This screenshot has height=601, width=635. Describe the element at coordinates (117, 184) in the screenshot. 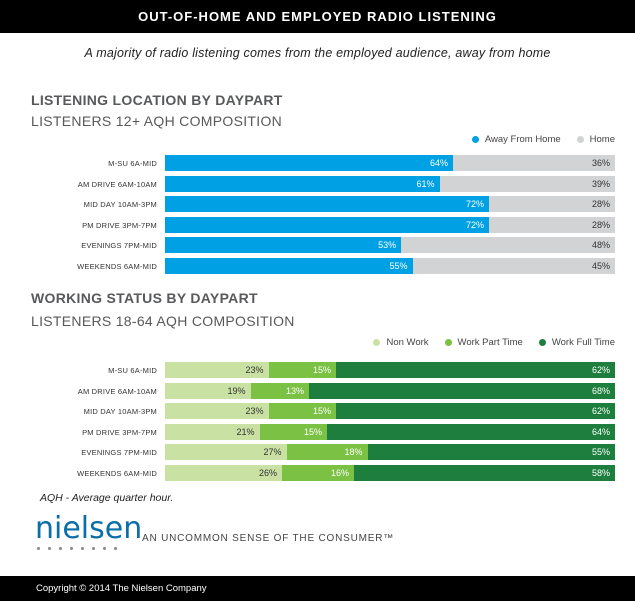

I see `category-label: AM DRIVE 6AM-10AM` at that location.